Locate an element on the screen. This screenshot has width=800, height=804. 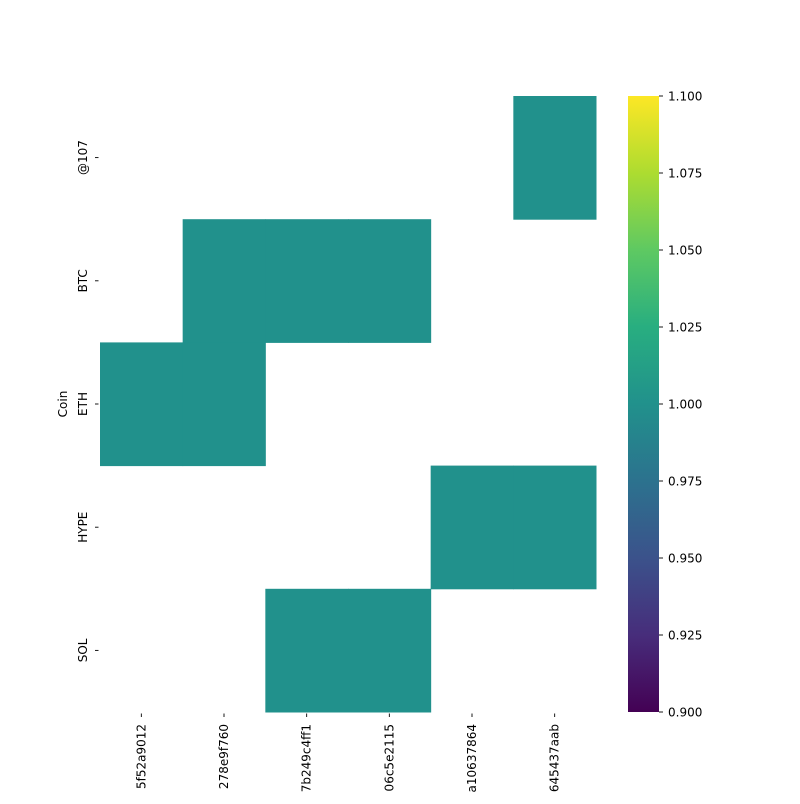
y-tick-label: SOL is located at coordinates (83, 650).